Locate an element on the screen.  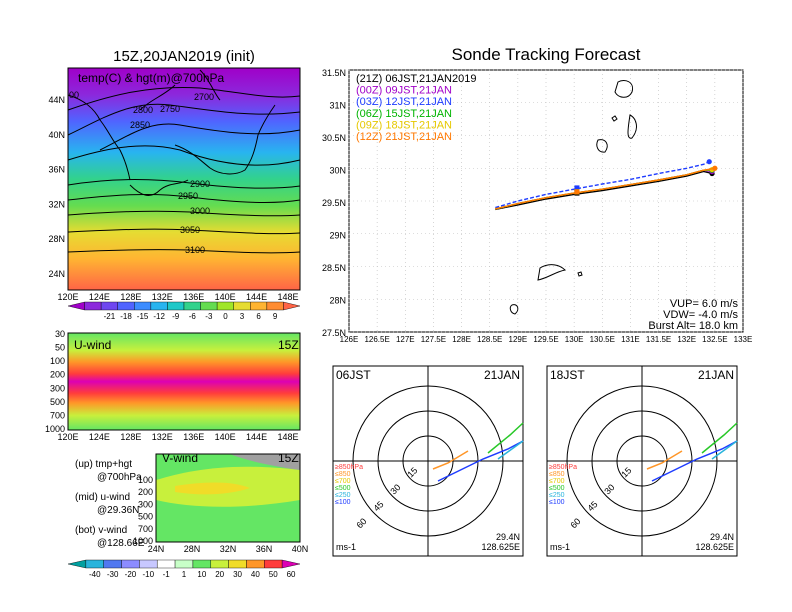
contour-label: 2850 is located at coordinates (140, 125).